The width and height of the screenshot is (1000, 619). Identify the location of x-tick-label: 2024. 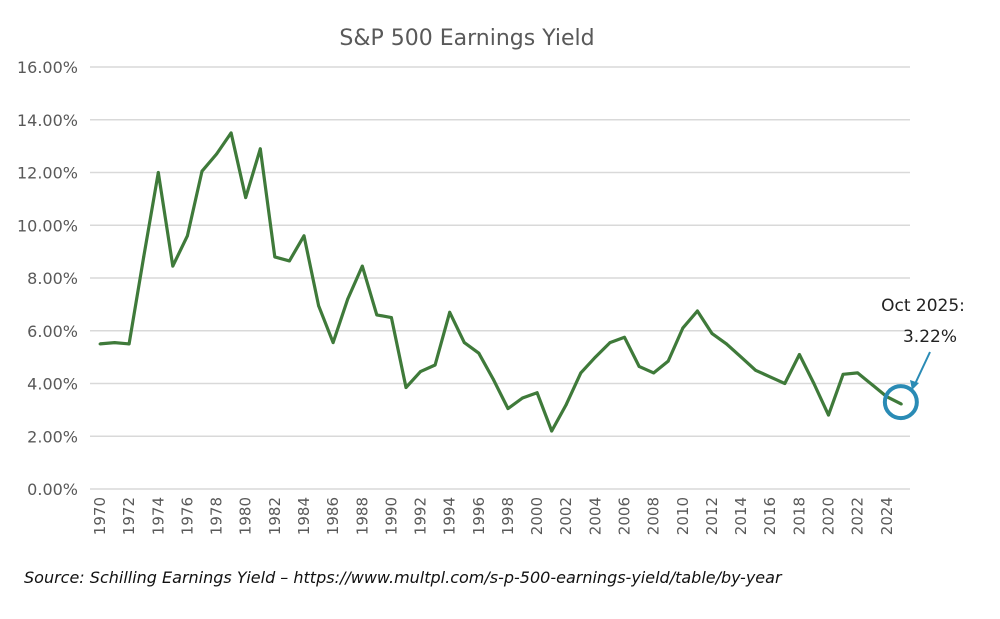
(887, 516).